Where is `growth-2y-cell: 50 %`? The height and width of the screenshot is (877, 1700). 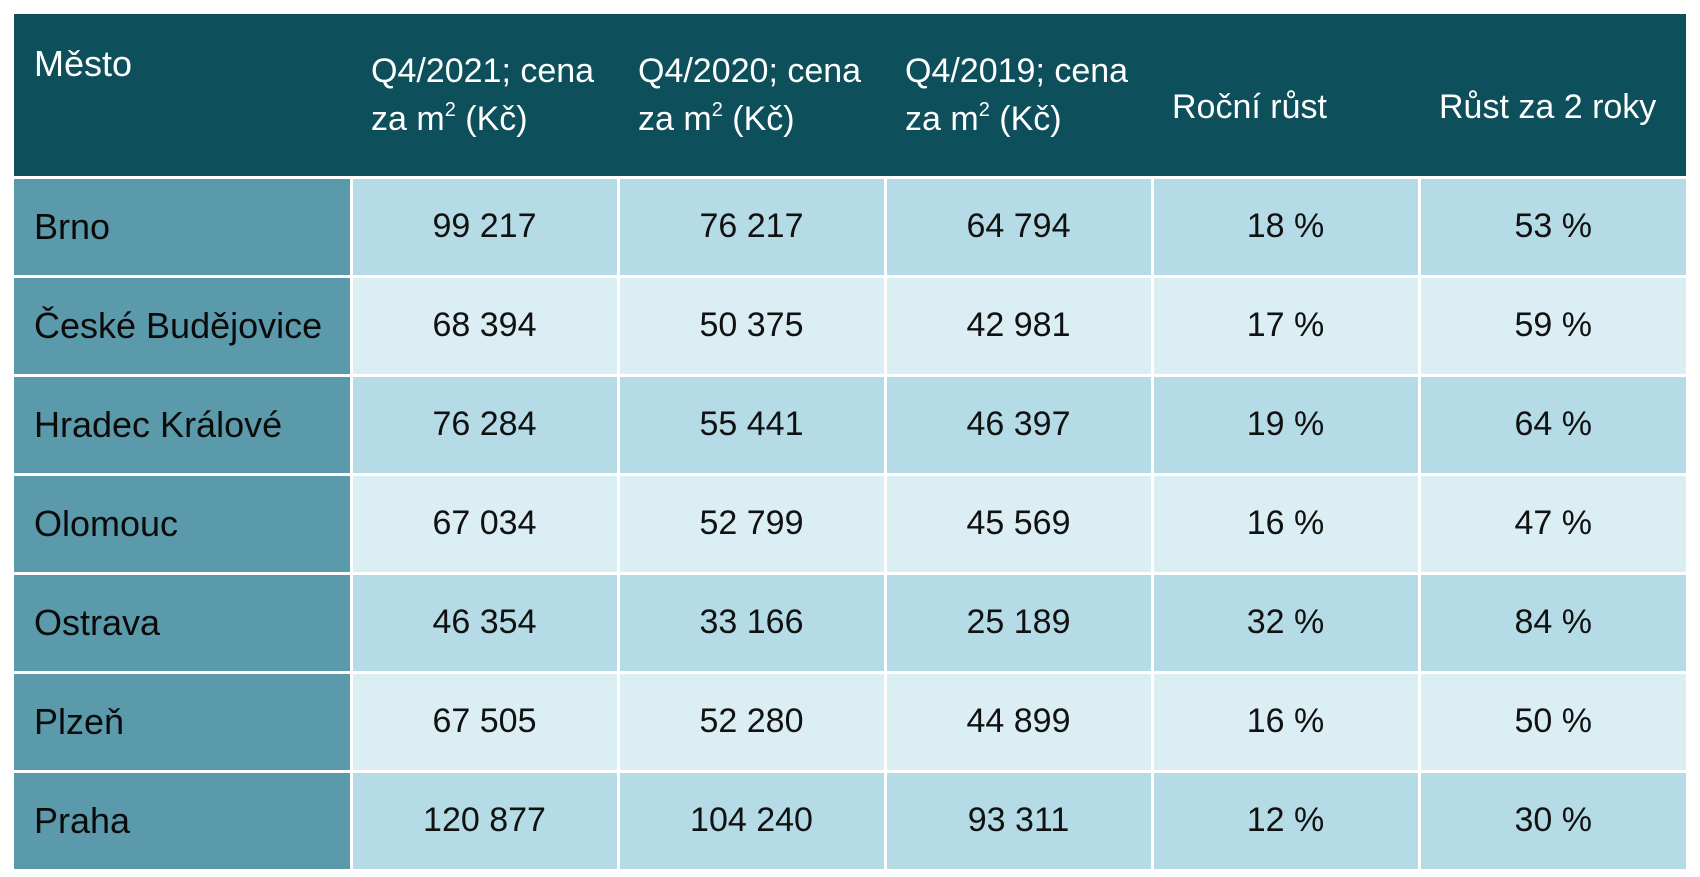
growth-2y-cell: 50 % is located at coordinates (1551, 721).